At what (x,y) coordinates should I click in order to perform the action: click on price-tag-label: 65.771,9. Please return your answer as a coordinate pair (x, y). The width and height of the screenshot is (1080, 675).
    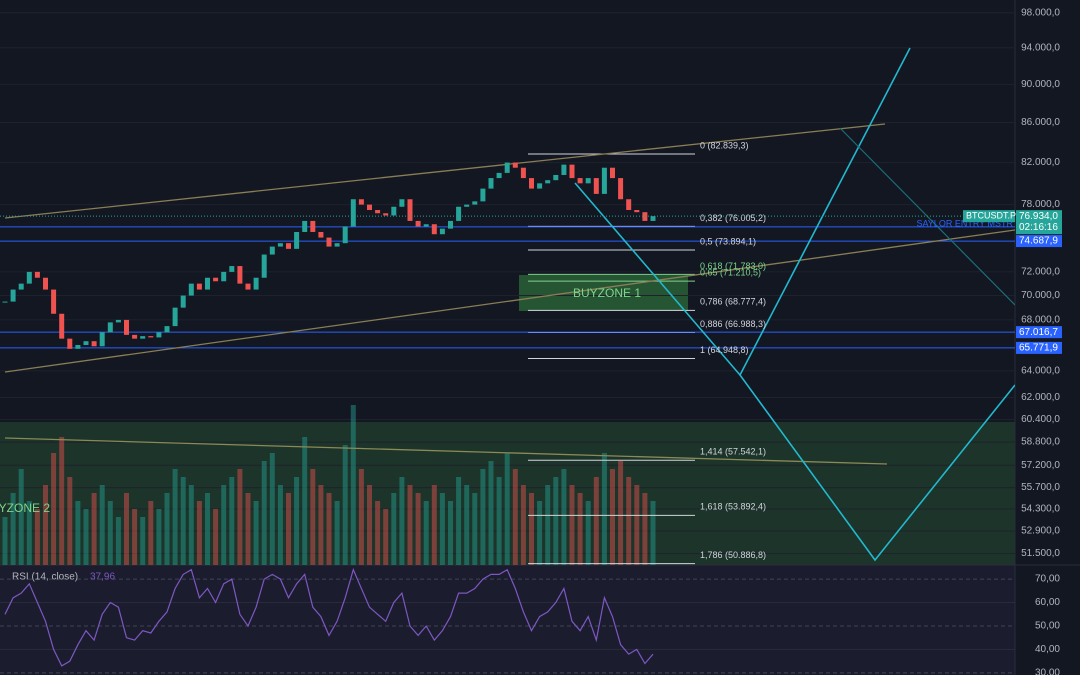
    Looking at the image, I should click on (1038, 348).